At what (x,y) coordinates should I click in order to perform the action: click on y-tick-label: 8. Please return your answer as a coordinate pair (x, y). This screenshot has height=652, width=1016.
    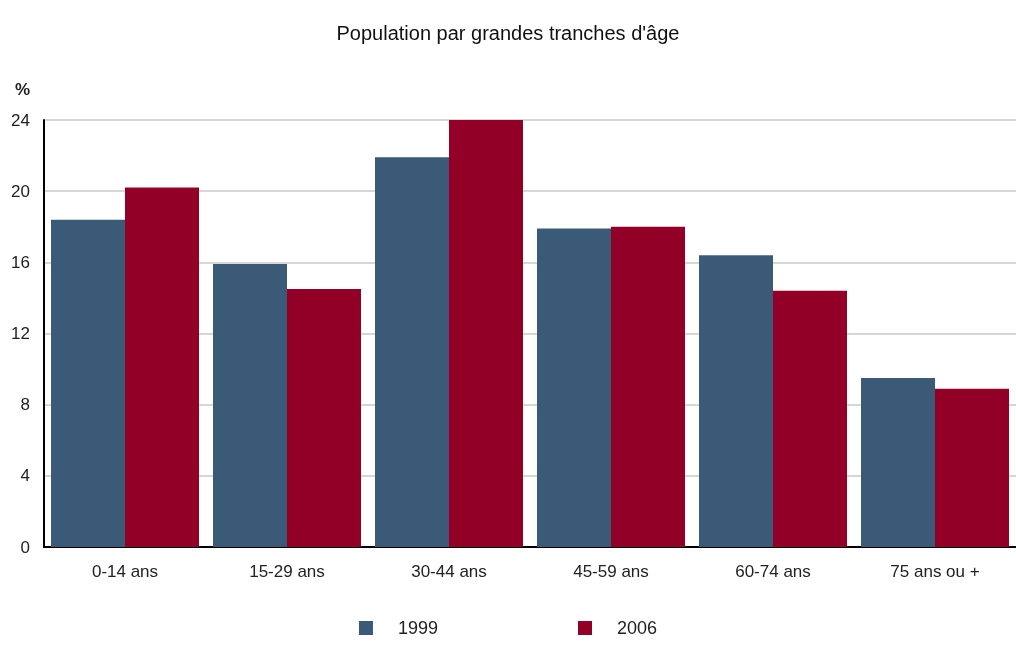
    Looking at the image, I should click on (25, 405).